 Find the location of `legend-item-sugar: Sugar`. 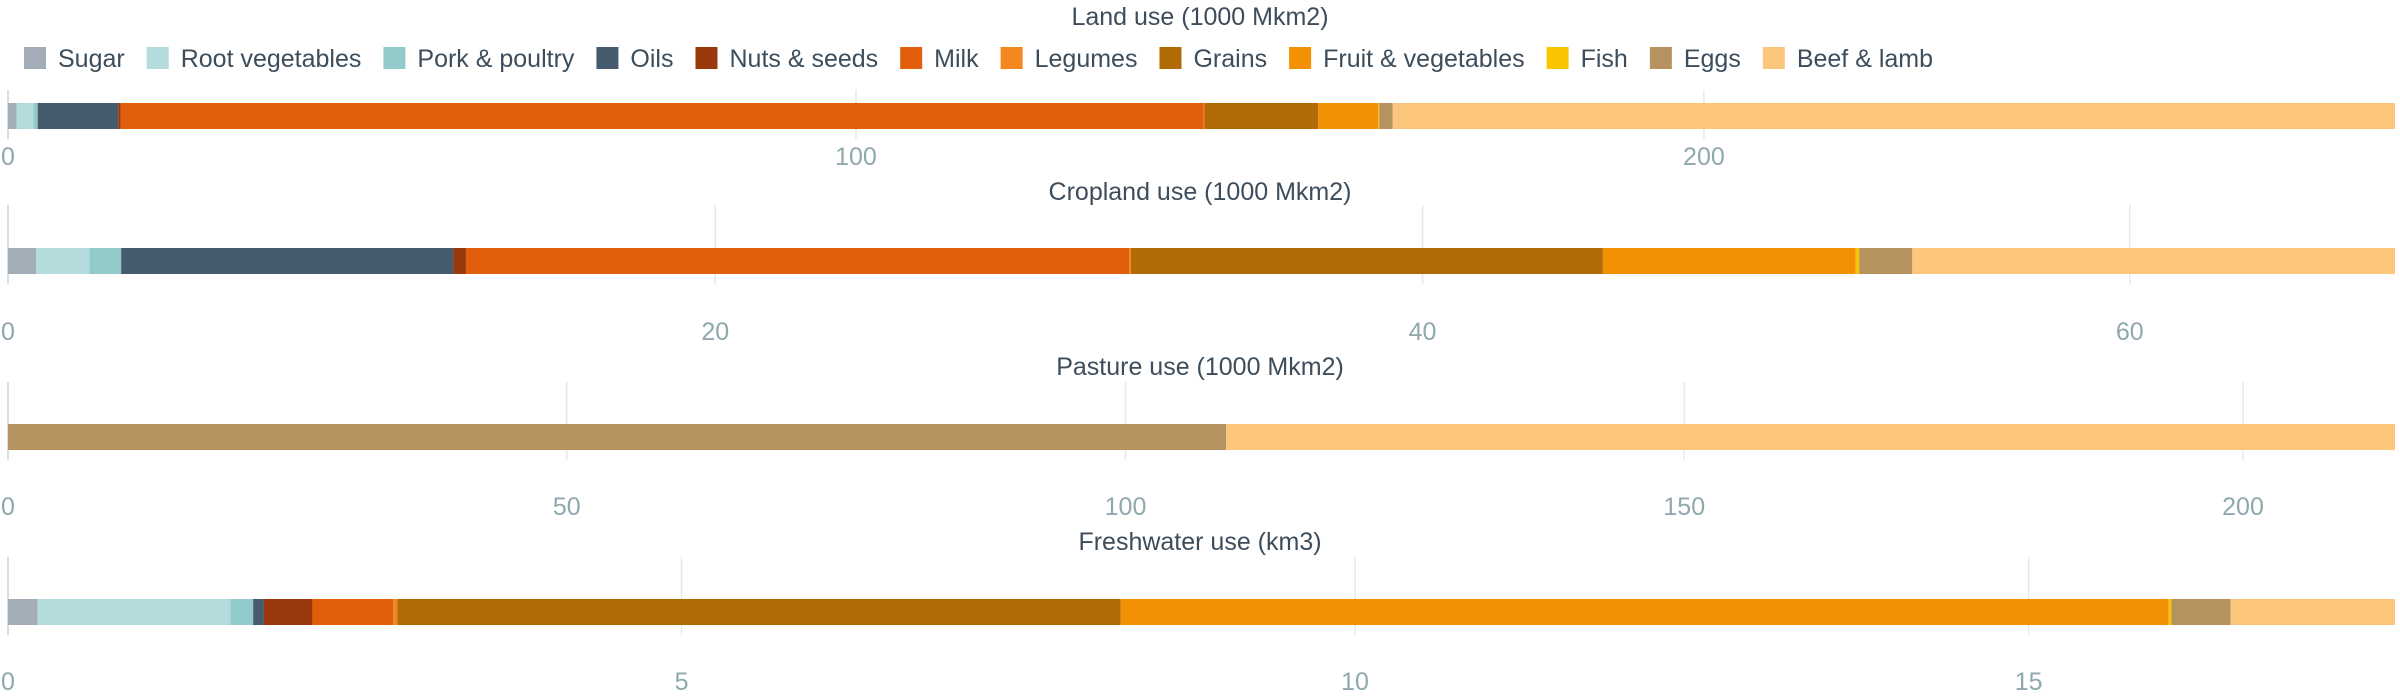

legend-item-sugar: Sugar is located at coordinates (74, 59).